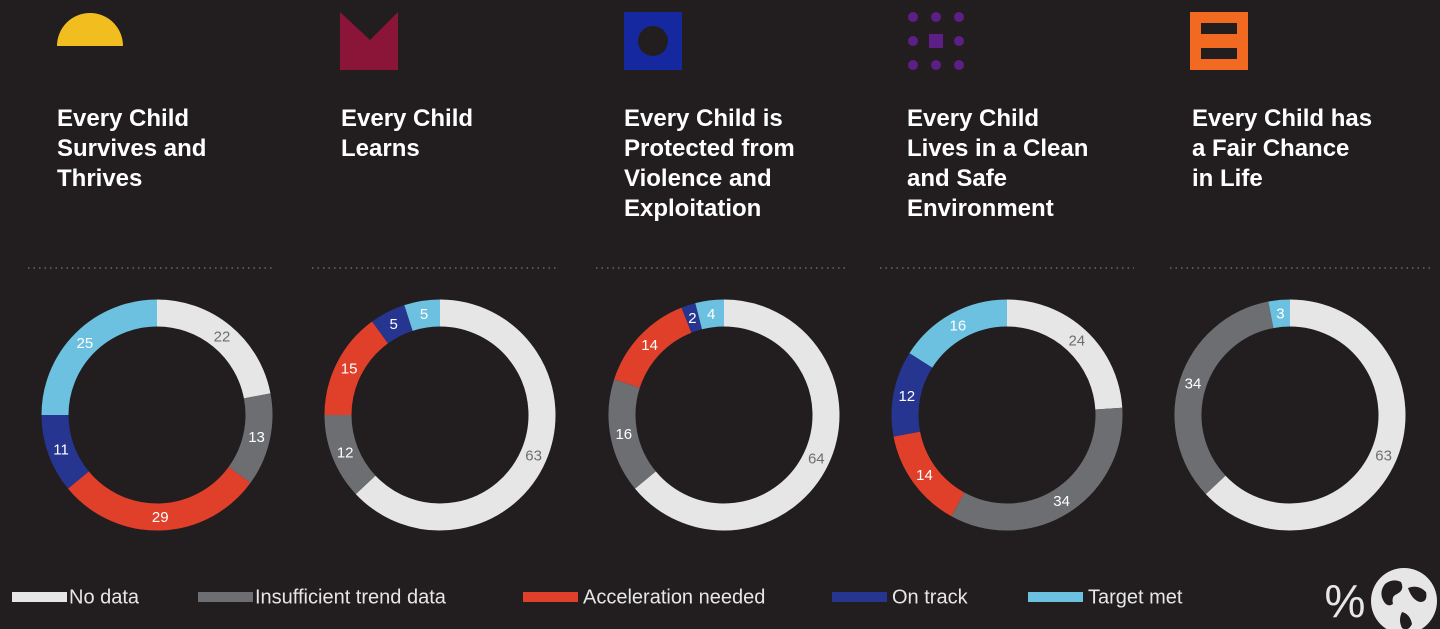  Describe the element at coordinates (1404, 598) in the screenshot. I see `icon-globe` at that location.